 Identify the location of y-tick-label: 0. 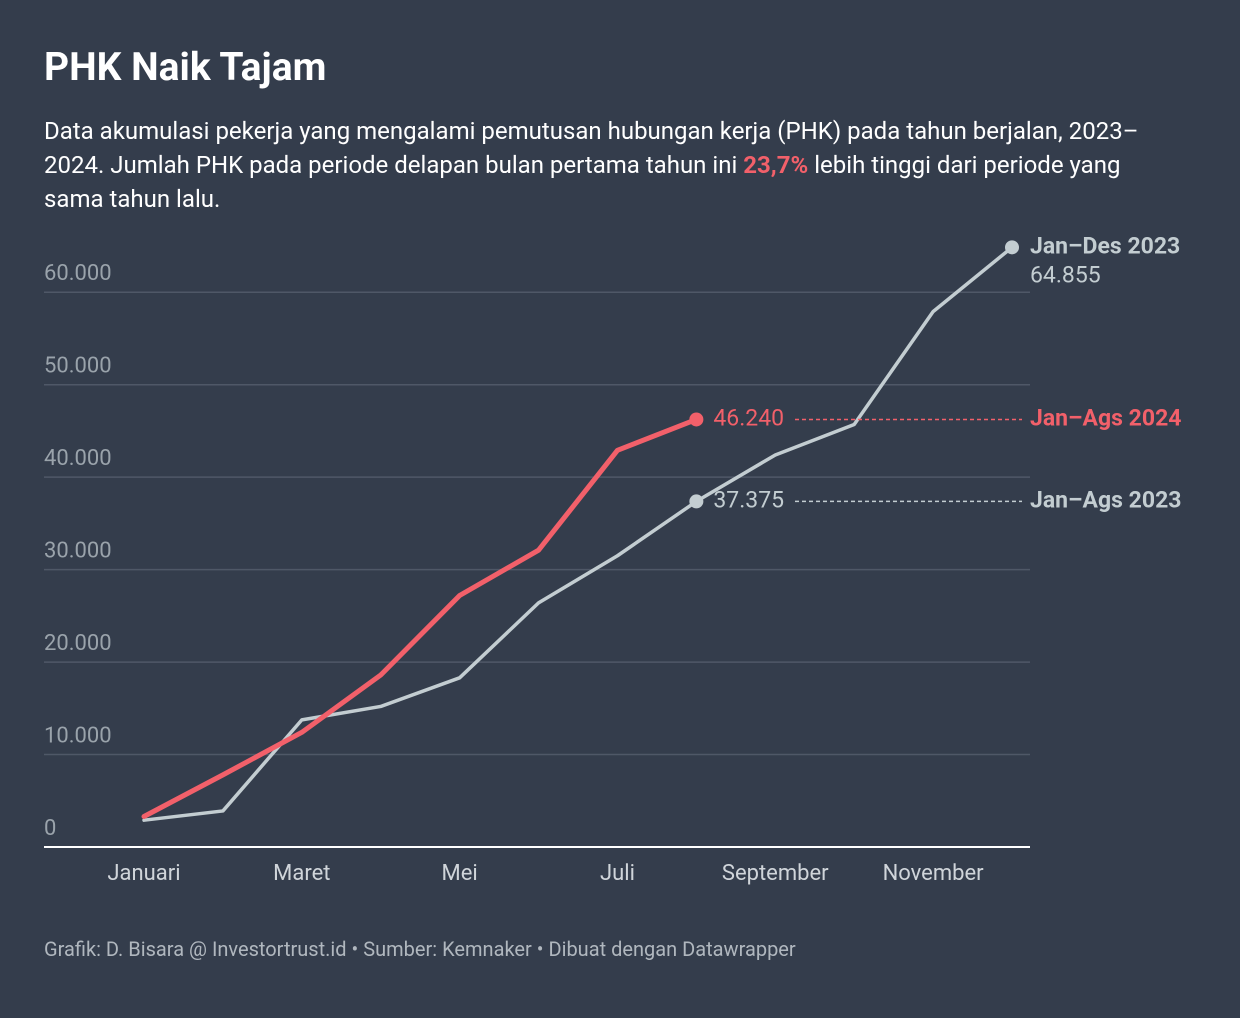
(50, 828).